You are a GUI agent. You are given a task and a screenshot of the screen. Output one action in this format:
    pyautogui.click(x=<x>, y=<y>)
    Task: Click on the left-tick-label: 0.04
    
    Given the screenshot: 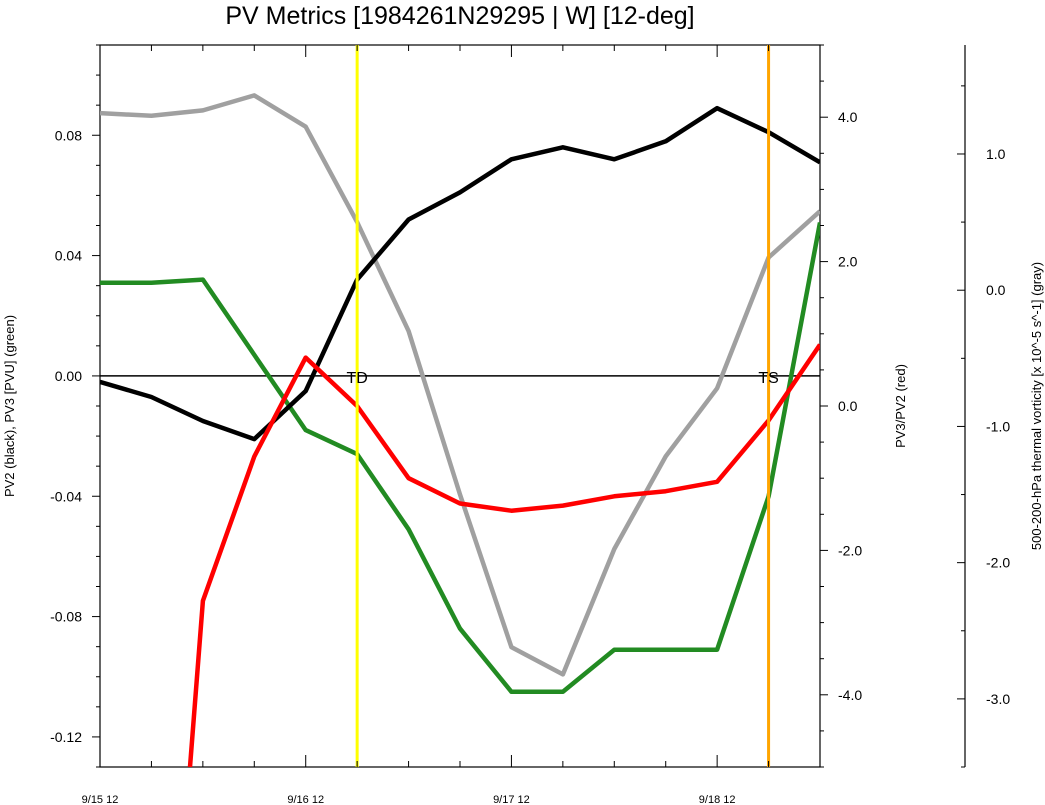 What is the action you would take?
    pyautogui.click(x=68, y=256)
    